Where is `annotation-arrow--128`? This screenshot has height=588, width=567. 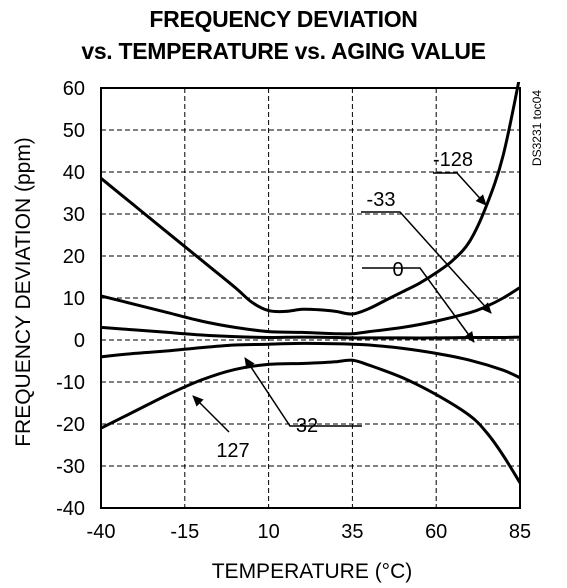 annotation-arrow--128 is located at coordinates (460, 189).